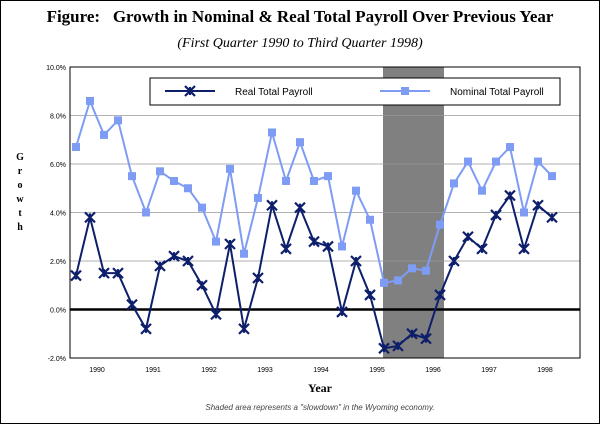 This screenshot has width=600, height=424. What do you see at coordinates (209, 370) in the screenshot?
I see `x-tick-label: 1992` at bounding box center [209, 370].